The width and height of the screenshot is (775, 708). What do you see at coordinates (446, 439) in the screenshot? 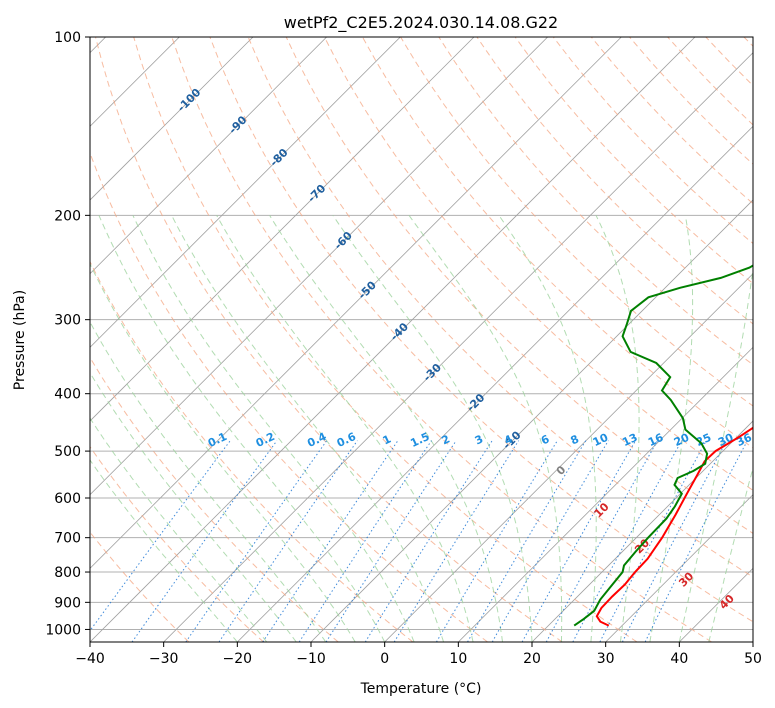
I see `mixing-ratio-label: 2` at bounding box center [446, 439].